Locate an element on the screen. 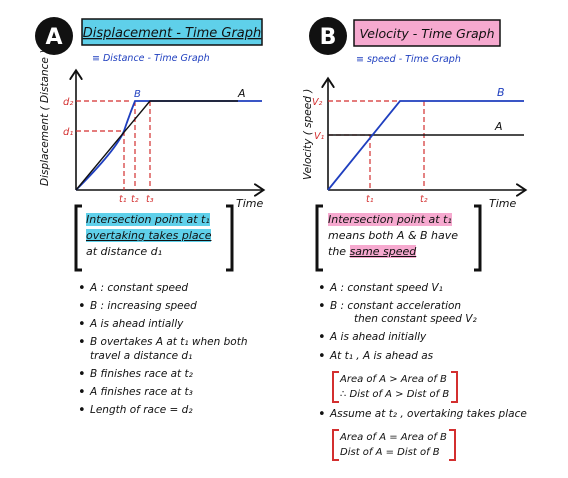 The image size is (568, 478). panel-b-note-line2: means both A & B have is located at coordinates (393, 235).